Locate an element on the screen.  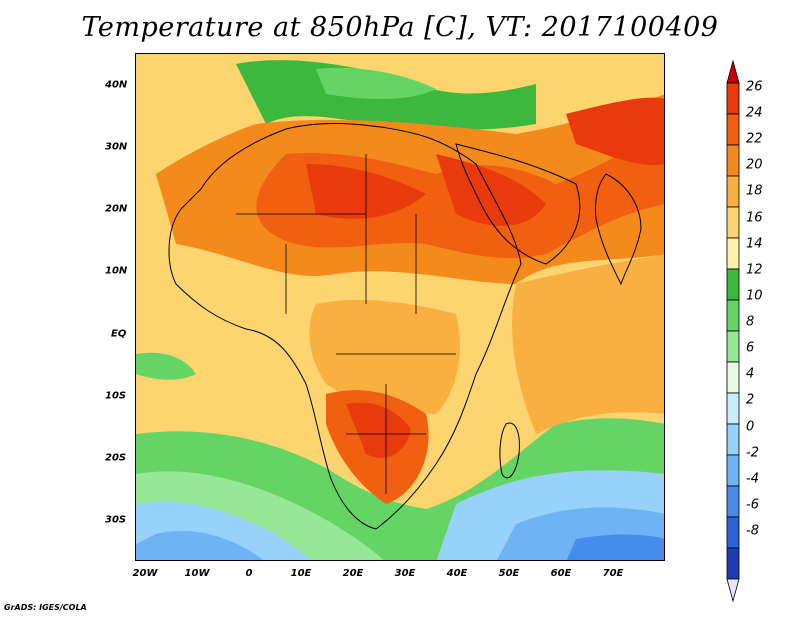
lat-label-10n: 10N is located at coordinates (116, 271).